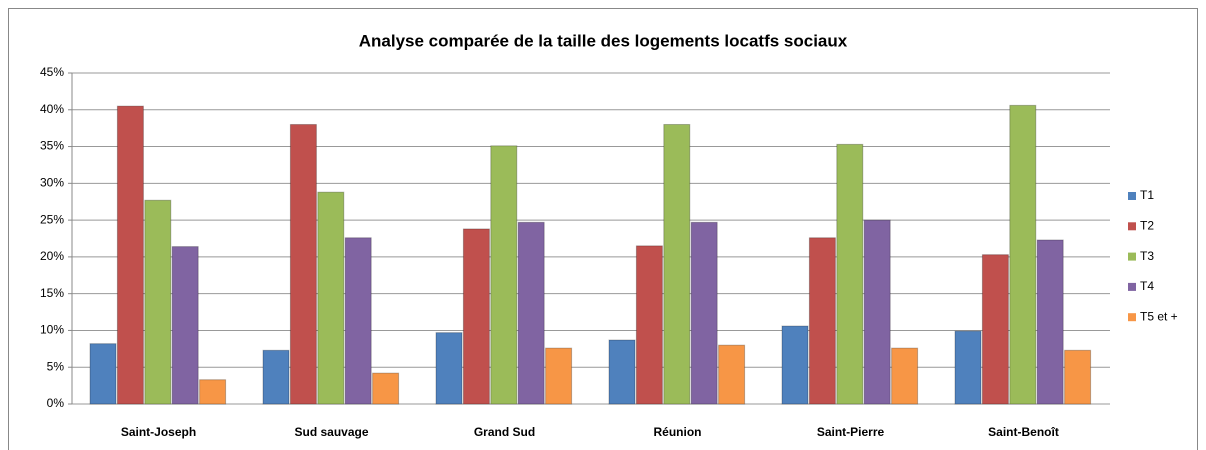 This screenshot has width=1206, height=450. I want to click on legend-label: T4, so click(1147, 286).